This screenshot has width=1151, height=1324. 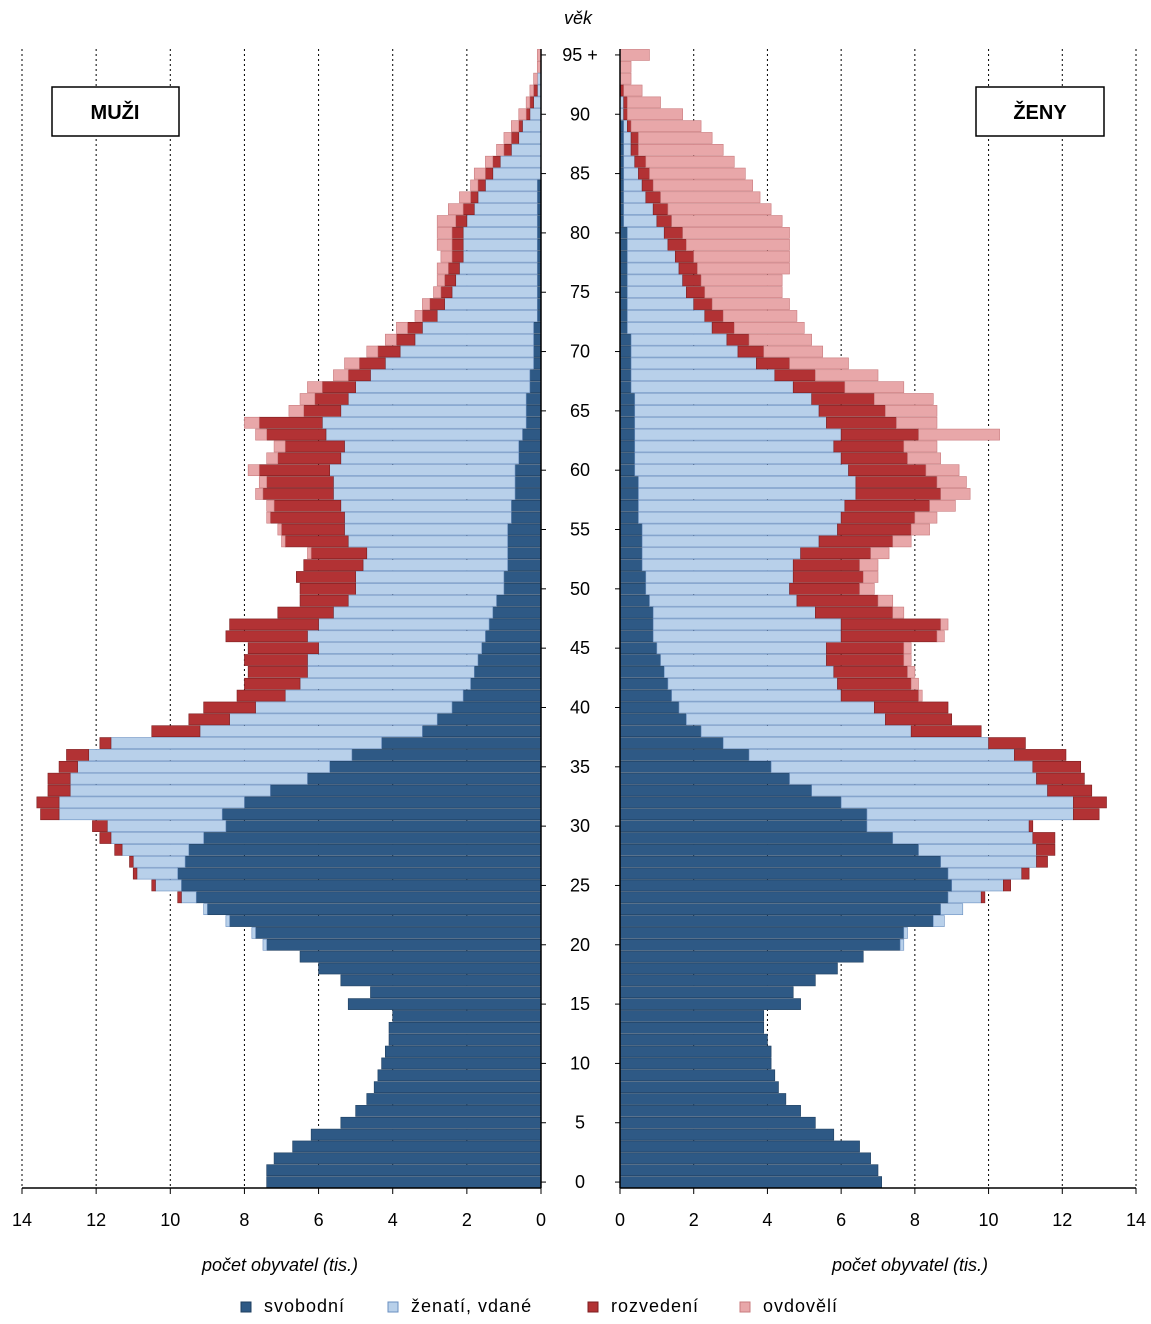 I want to click on age-label: 25, so click(x=580, y=885).